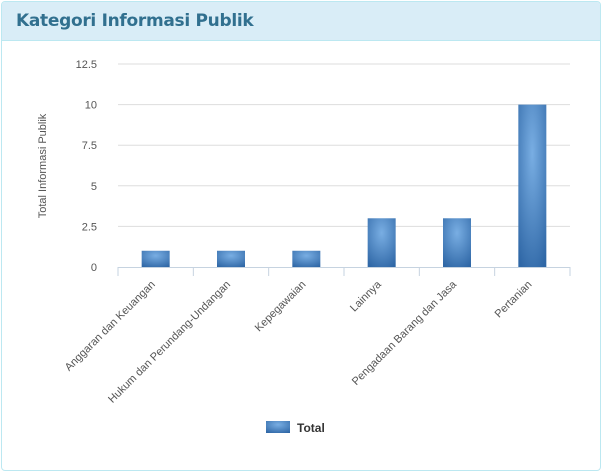 Image resolution: width=602 pixels, height=472 pixels. What do you see at coordinates (89, 227) in the screenshot?
I see `y-tick-label: 2.5` at bounding box center [89, 227].